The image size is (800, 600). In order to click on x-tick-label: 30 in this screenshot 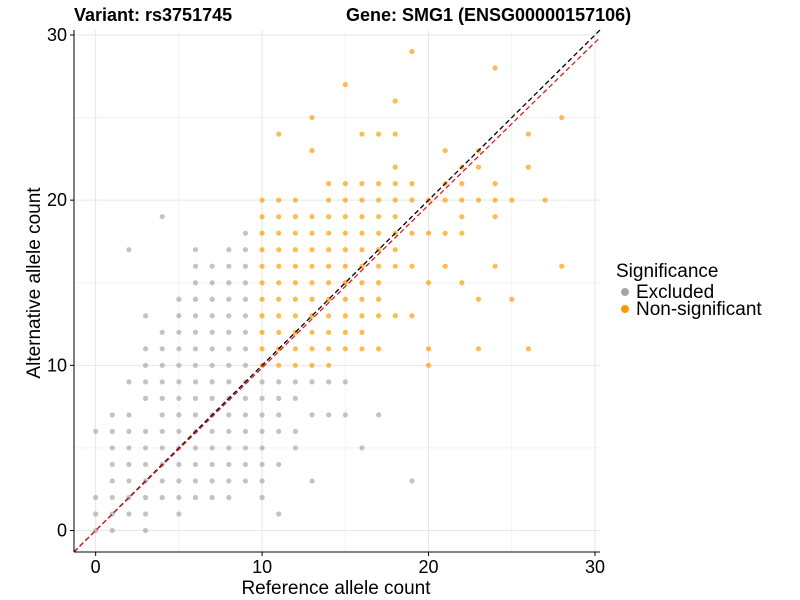, I will do `click(595, 567)`.